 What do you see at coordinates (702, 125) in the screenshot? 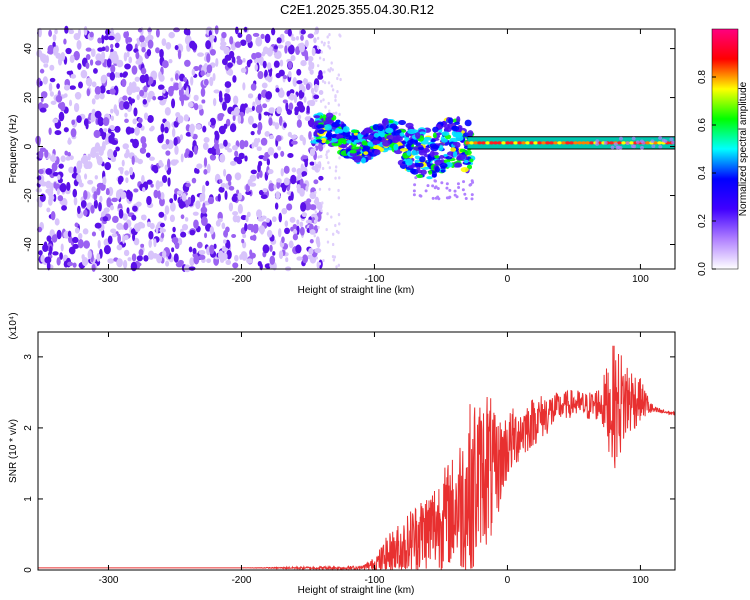
I see `colorbar-tick-label: 0.6` at bounding box center [702, 125].